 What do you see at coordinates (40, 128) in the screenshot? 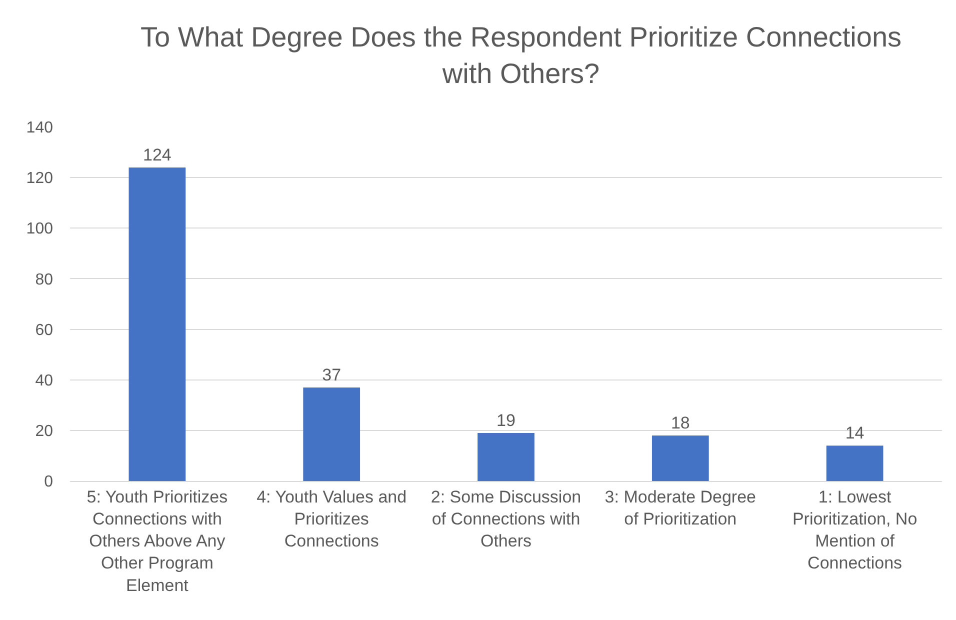
I see `y-tick-label: 140` at bounding box center [40, 128].